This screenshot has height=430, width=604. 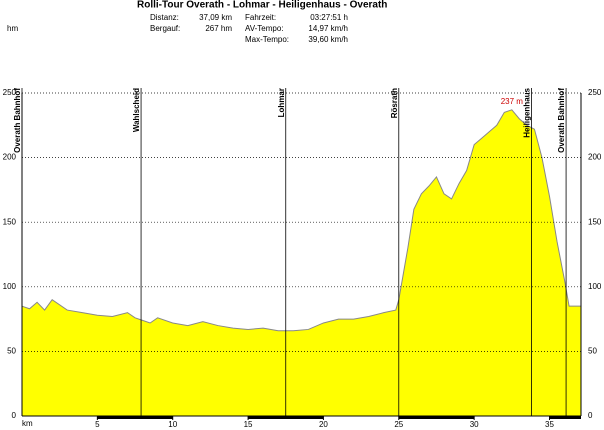 I want to click on waypoint-label: Wahlscheid, so click(x=136, y=110).